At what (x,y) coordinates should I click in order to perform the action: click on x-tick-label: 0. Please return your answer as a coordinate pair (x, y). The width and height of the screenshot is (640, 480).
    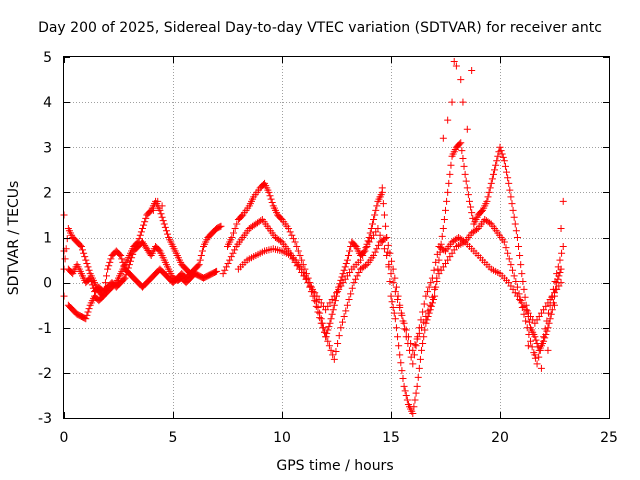
    Looking at the image, I should click on (64, 438).